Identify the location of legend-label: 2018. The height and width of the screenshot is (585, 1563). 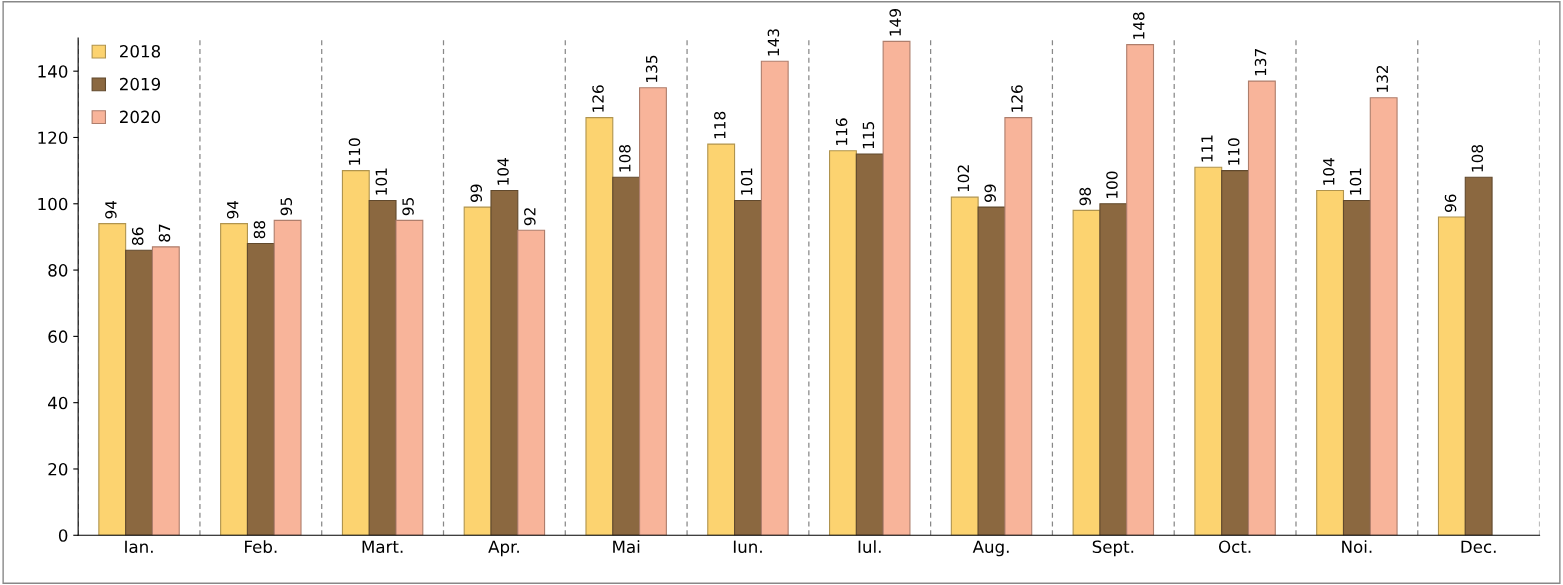
(140, 51).